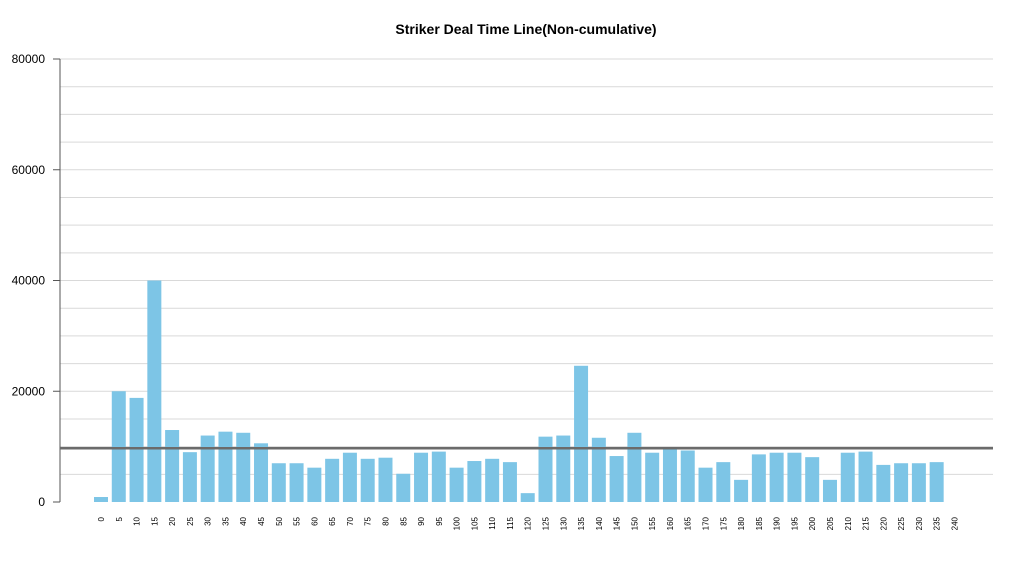  What do you see at coordinates (190, 520) in the screenshot?
I see `x-tick-label: 25` at bounding box center [190, 520].